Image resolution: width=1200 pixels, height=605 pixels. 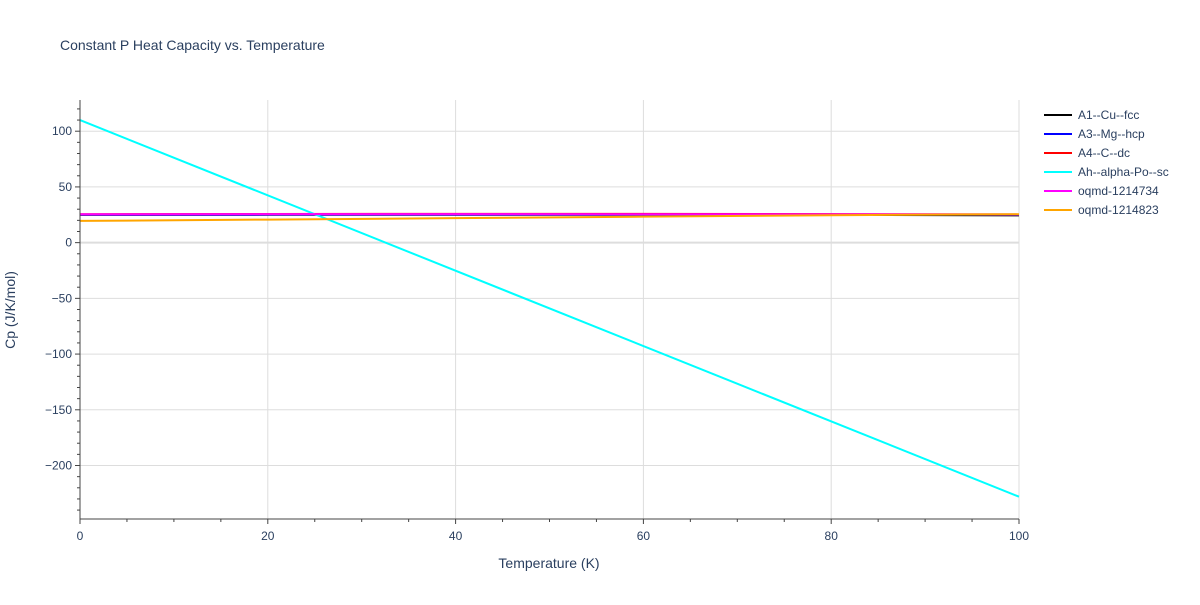 I want to click on y-tick-label: −100, so click(x=58, y=354).